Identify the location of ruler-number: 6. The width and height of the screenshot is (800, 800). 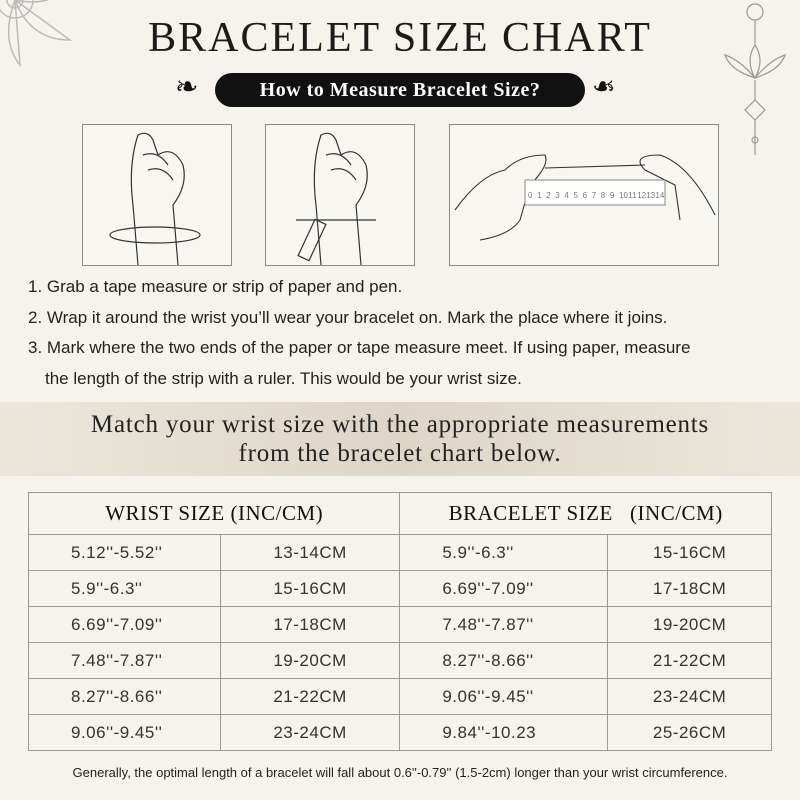
(585, 195).